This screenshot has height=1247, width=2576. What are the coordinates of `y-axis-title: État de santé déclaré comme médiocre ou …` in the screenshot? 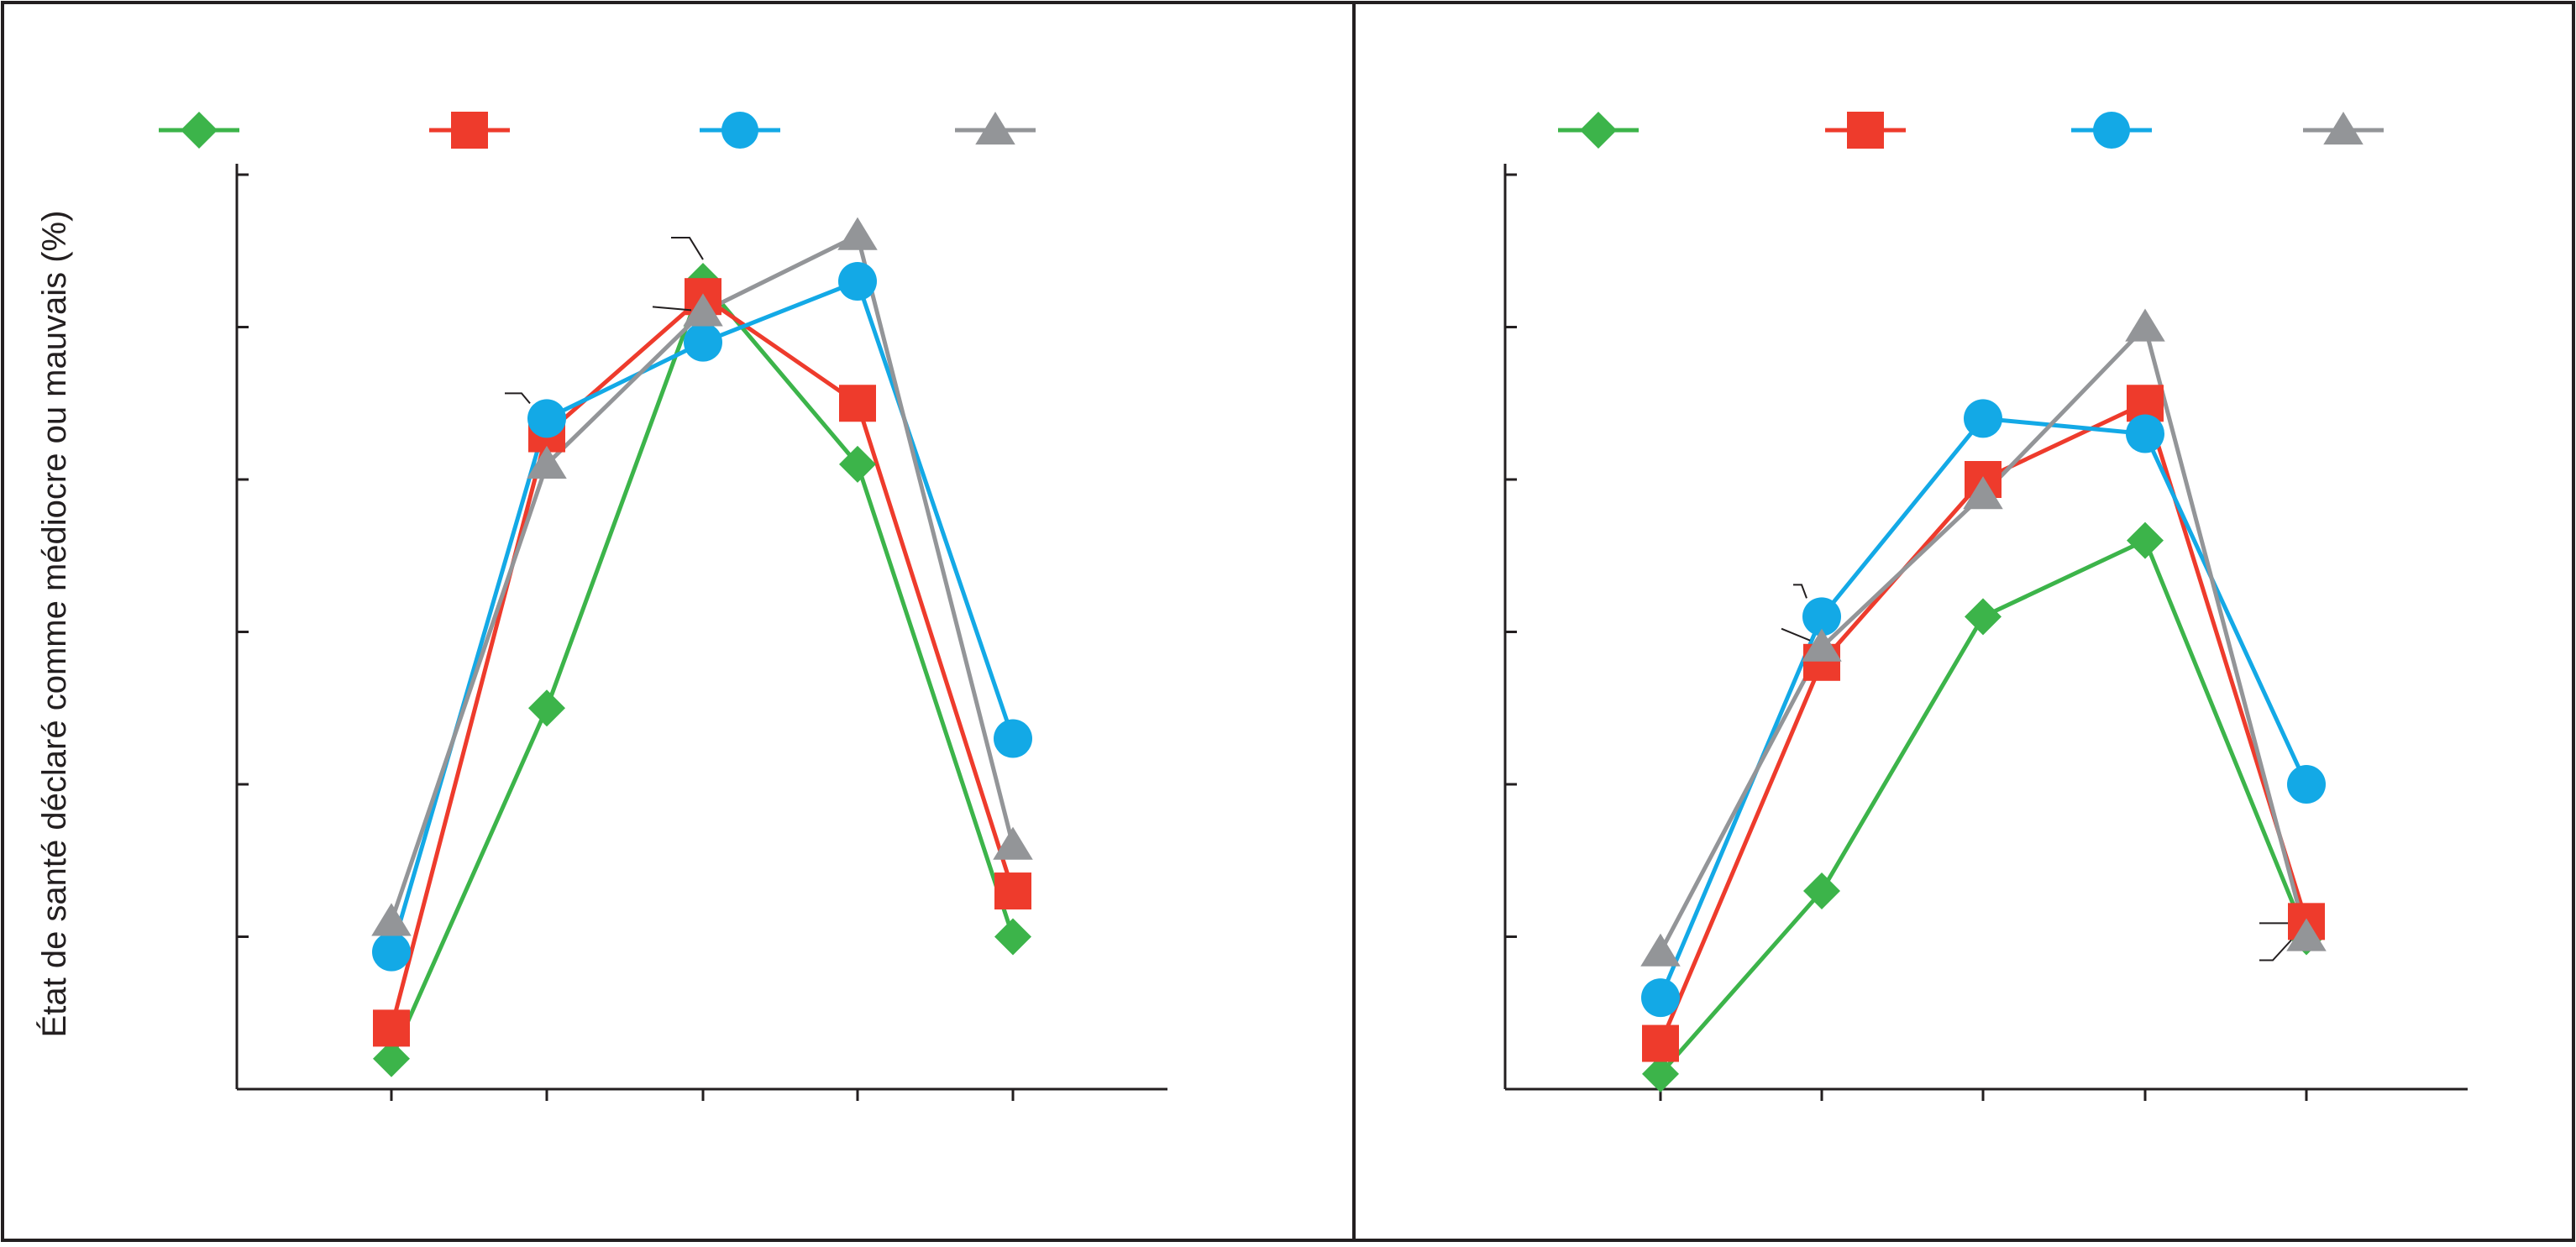 It's located at (54, 624).